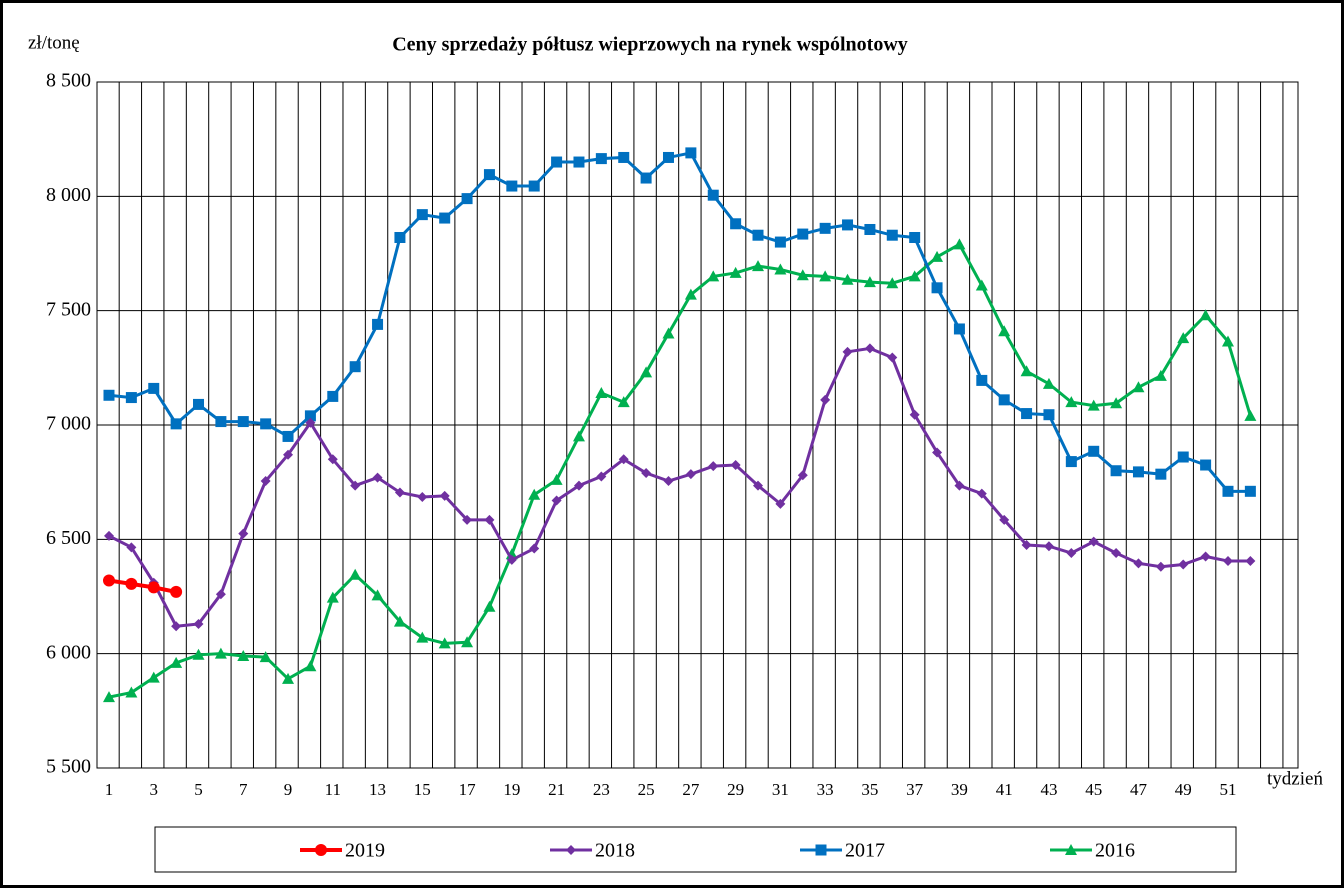 The width and height of the screenshot is (1344, 893). I want to click on x-tick-label: 41, so click(1004, 789).